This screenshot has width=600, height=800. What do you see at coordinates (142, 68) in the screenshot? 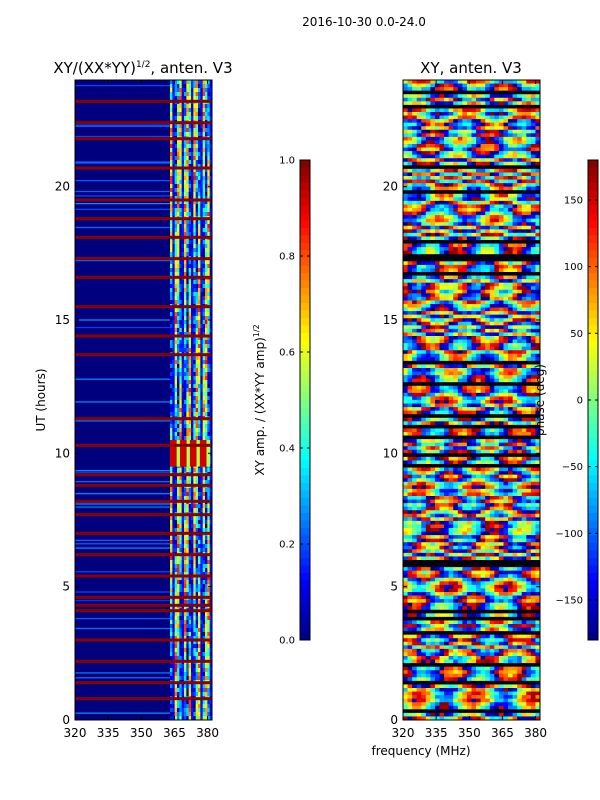
I see `left-panel-title: XY/(XX*YY)1/2, anten. V3` at bounding box center [142, 68].